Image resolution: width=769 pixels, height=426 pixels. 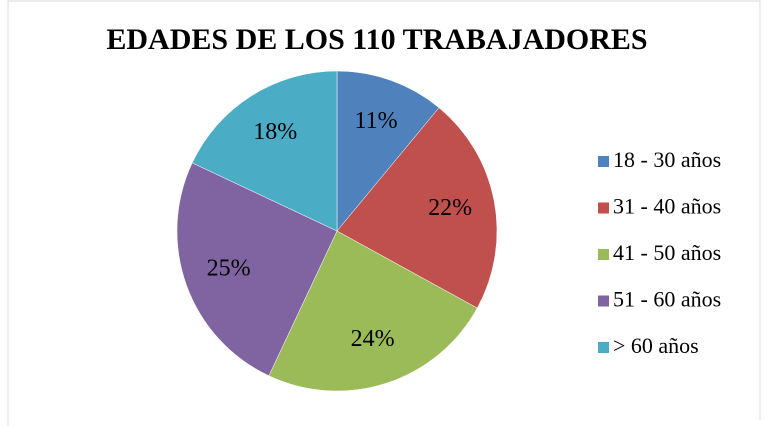 What do you see at coordinates (373, 339) in the screenshot?
I see `data-label: 24%` at bounding box center [373, 339].